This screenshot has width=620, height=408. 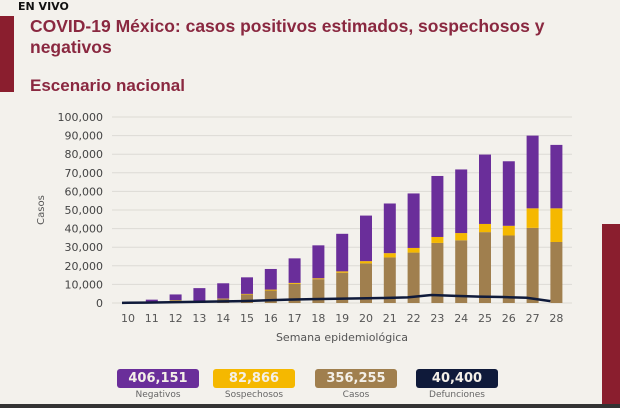 What do you see at coordinates (84, 229) in the screenshot?
I see `y-tick-label: 40,000` at bounding box center [84, 229].